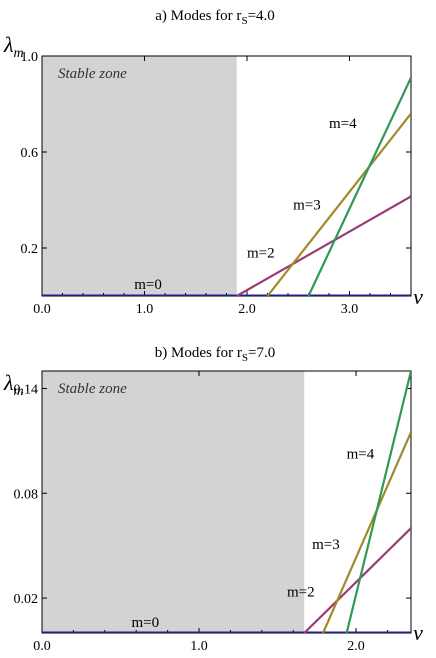 The image size is (436, 658). What do you see at coordinates (350, 309) in the screenshot?
I see `x-tick-label: 3.0` at bounding box center [350, 309].